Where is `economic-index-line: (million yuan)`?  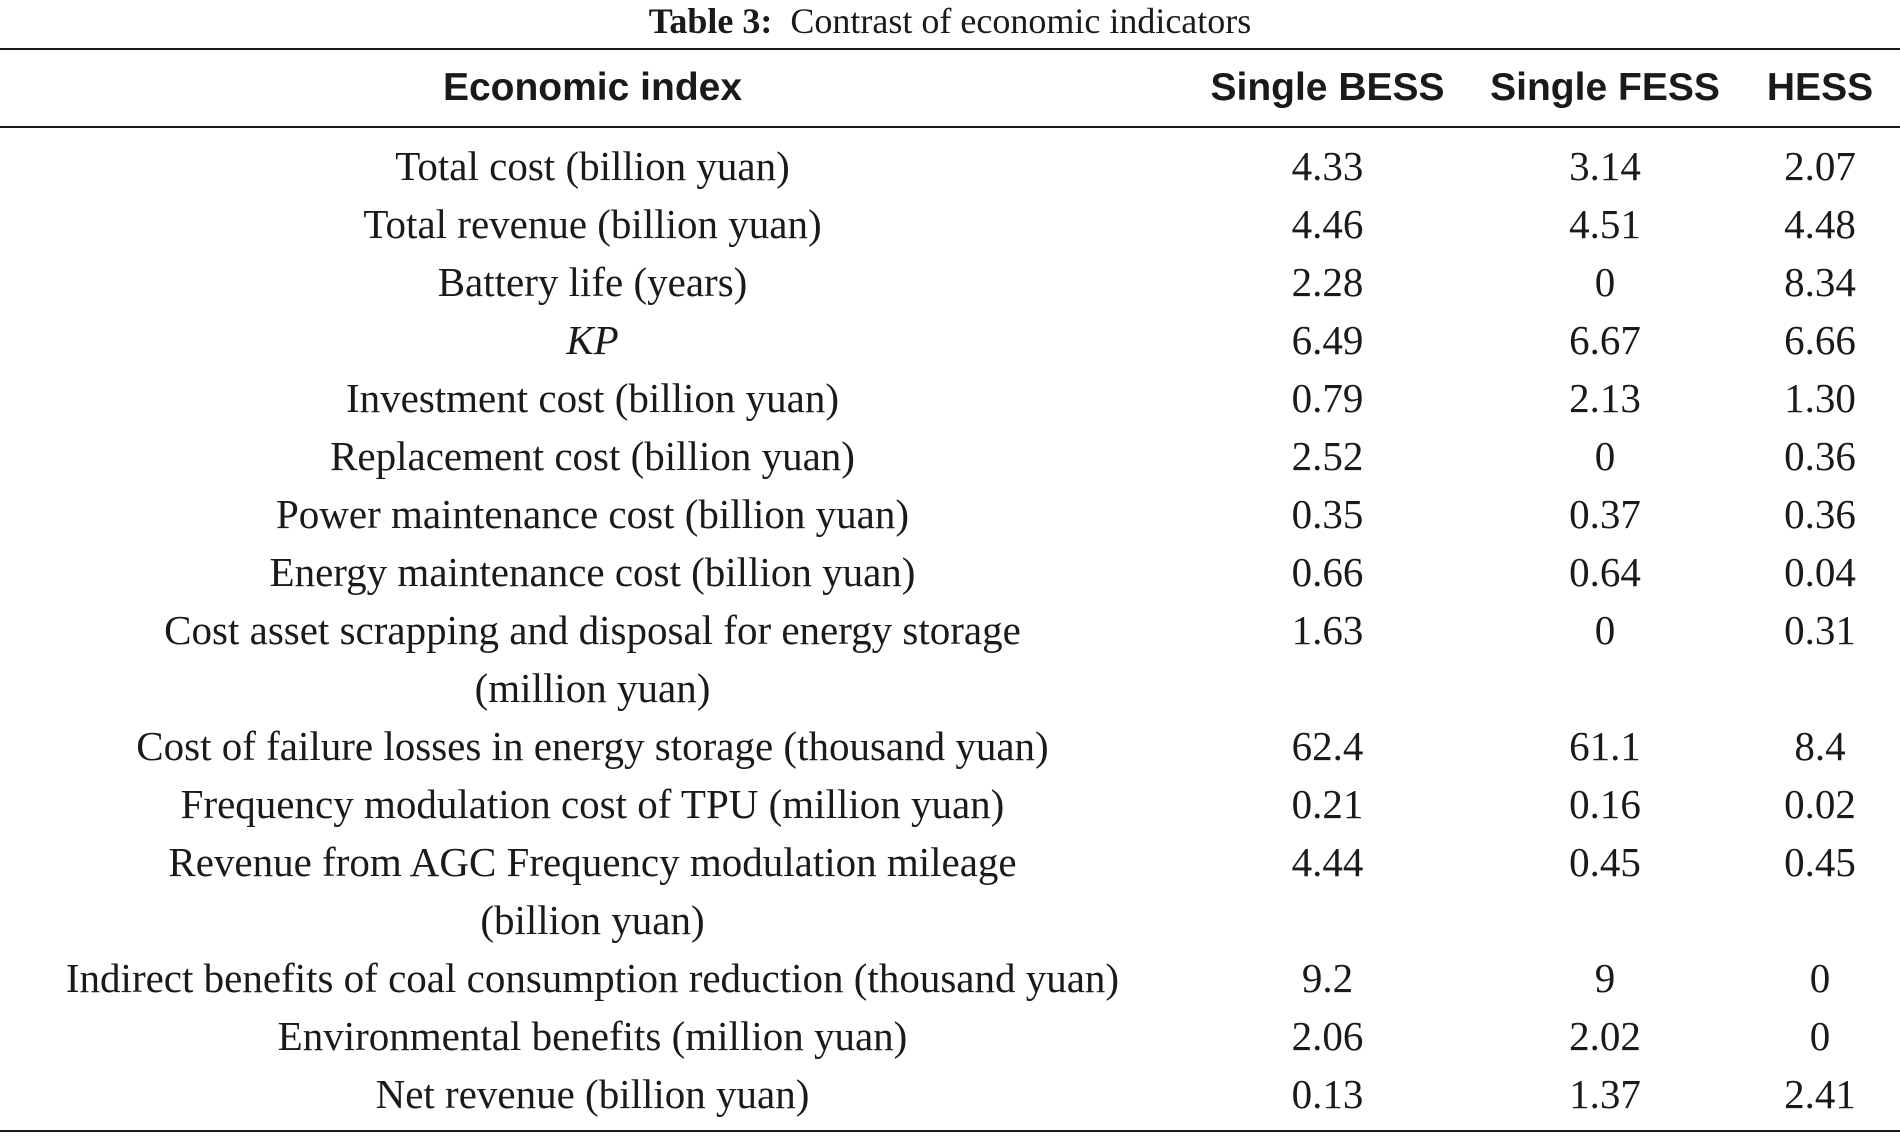
economic-index-line: (million yuan) is located at coordinates (592, 688).